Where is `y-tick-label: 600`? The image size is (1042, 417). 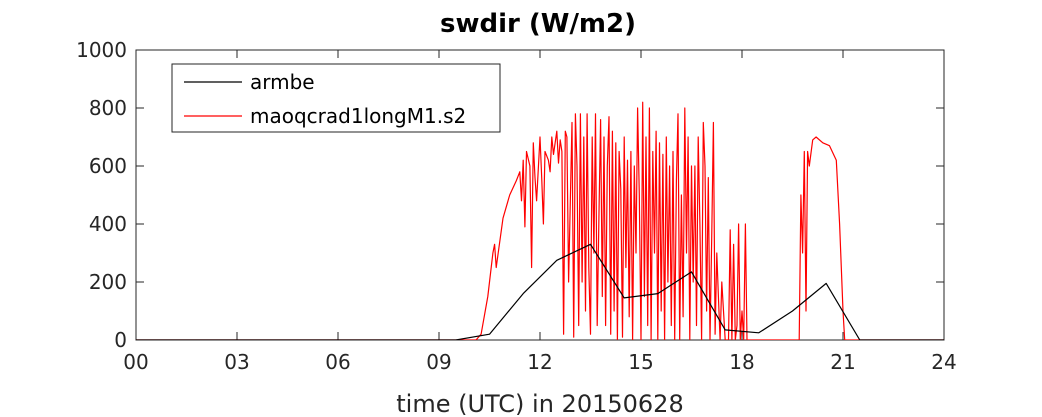 y-tick-label: 600 is located at coordinates (108, 166).